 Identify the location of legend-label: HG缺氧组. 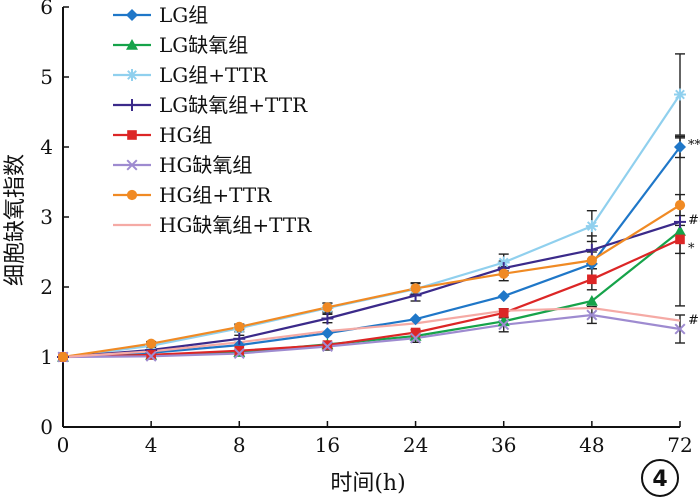
(205, 165).